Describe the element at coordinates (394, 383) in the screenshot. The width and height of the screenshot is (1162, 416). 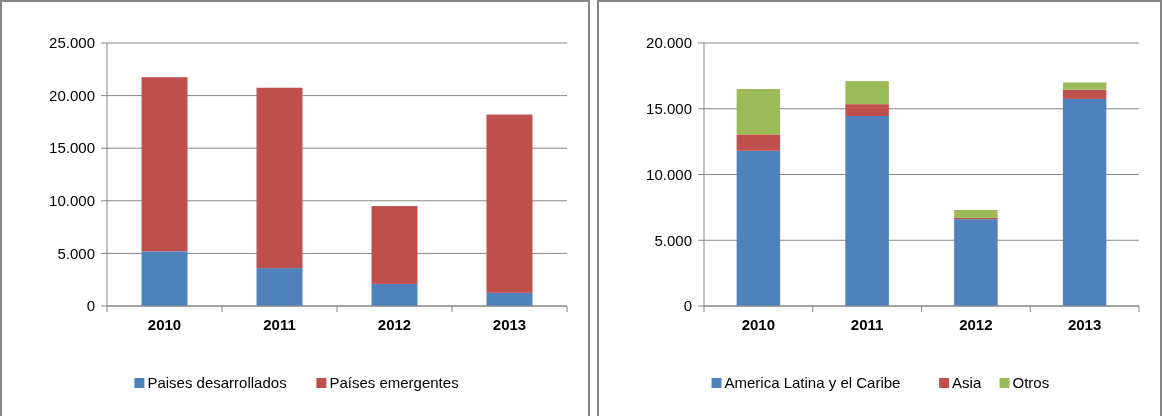
I see `legend-label: Países emergentes` at that location.